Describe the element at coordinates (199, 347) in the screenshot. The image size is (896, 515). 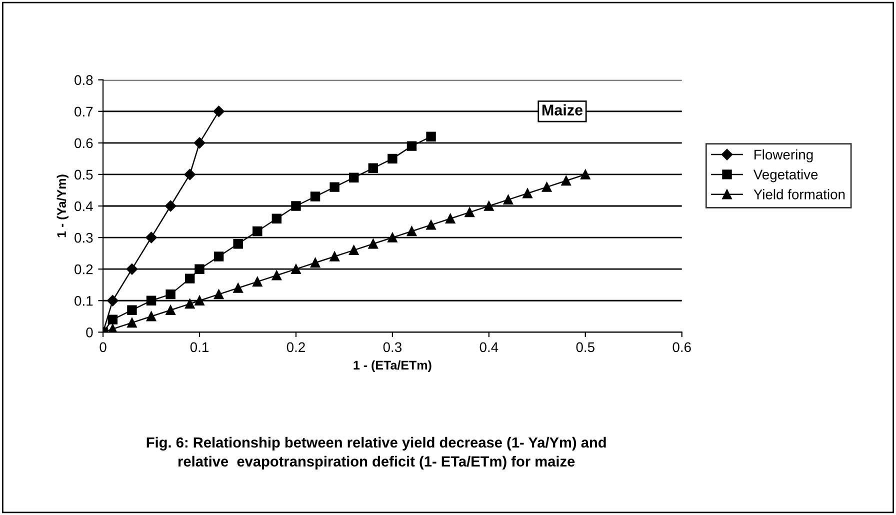
I see `x-tick-label: 0.1` at that location.